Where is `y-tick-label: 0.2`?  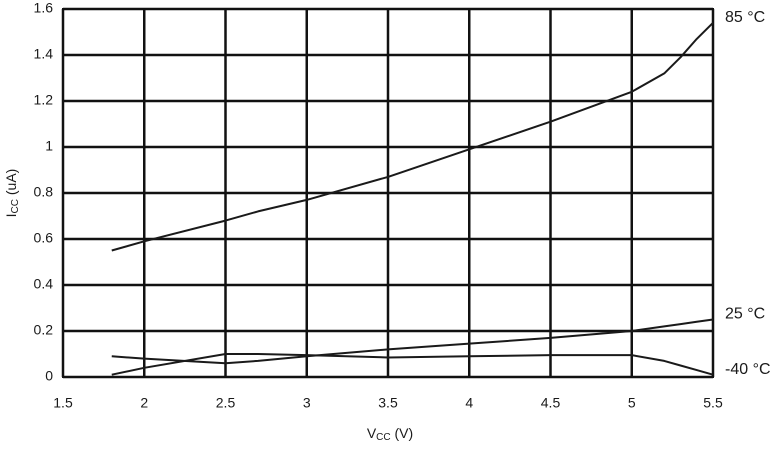
y-tick-label: 0.2 is located at coordinates (44, 330).